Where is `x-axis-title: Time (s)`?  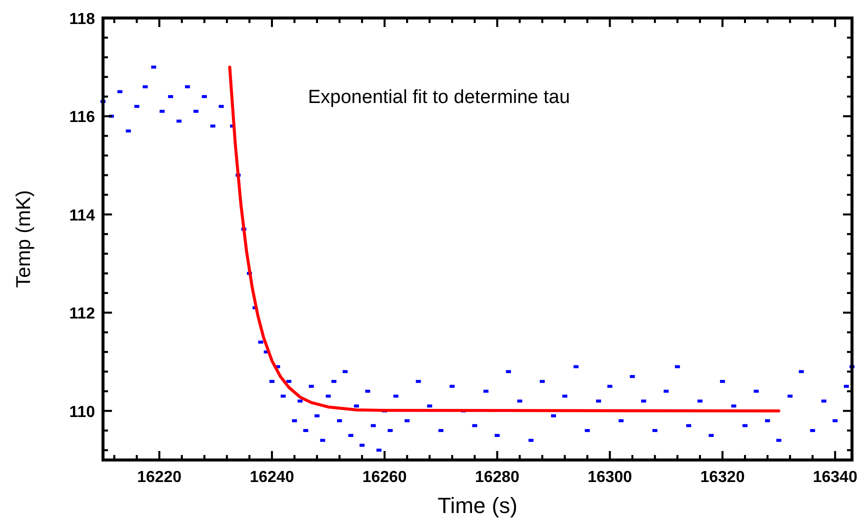
x-axis-title: Time (s) is located at coordinates (478, 505).